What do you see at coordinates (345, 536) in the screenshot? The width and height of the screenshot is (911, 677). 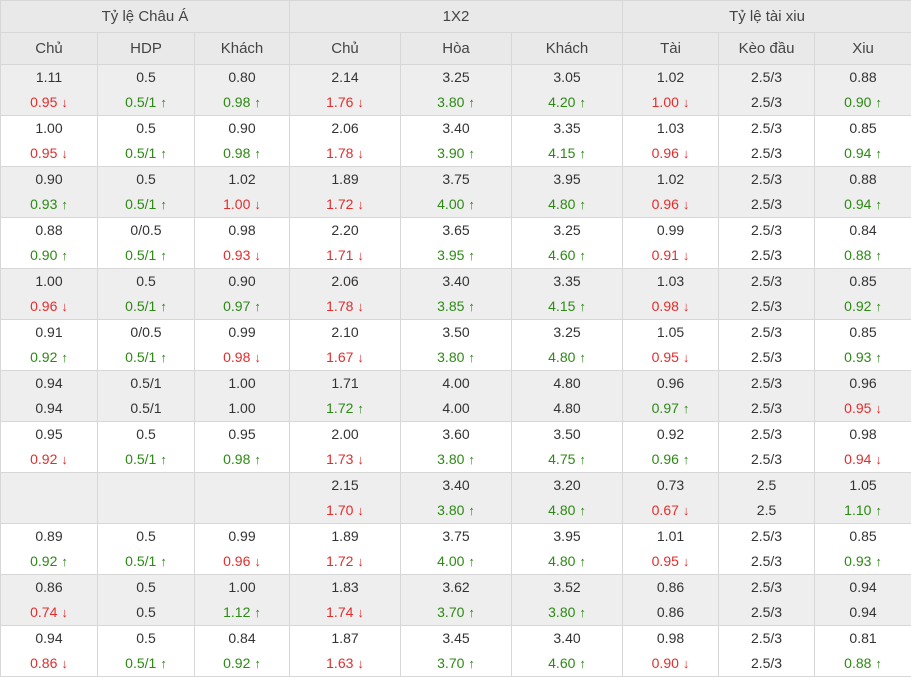 I see `opening-value: 1.89` at bounding box center [345, 536].